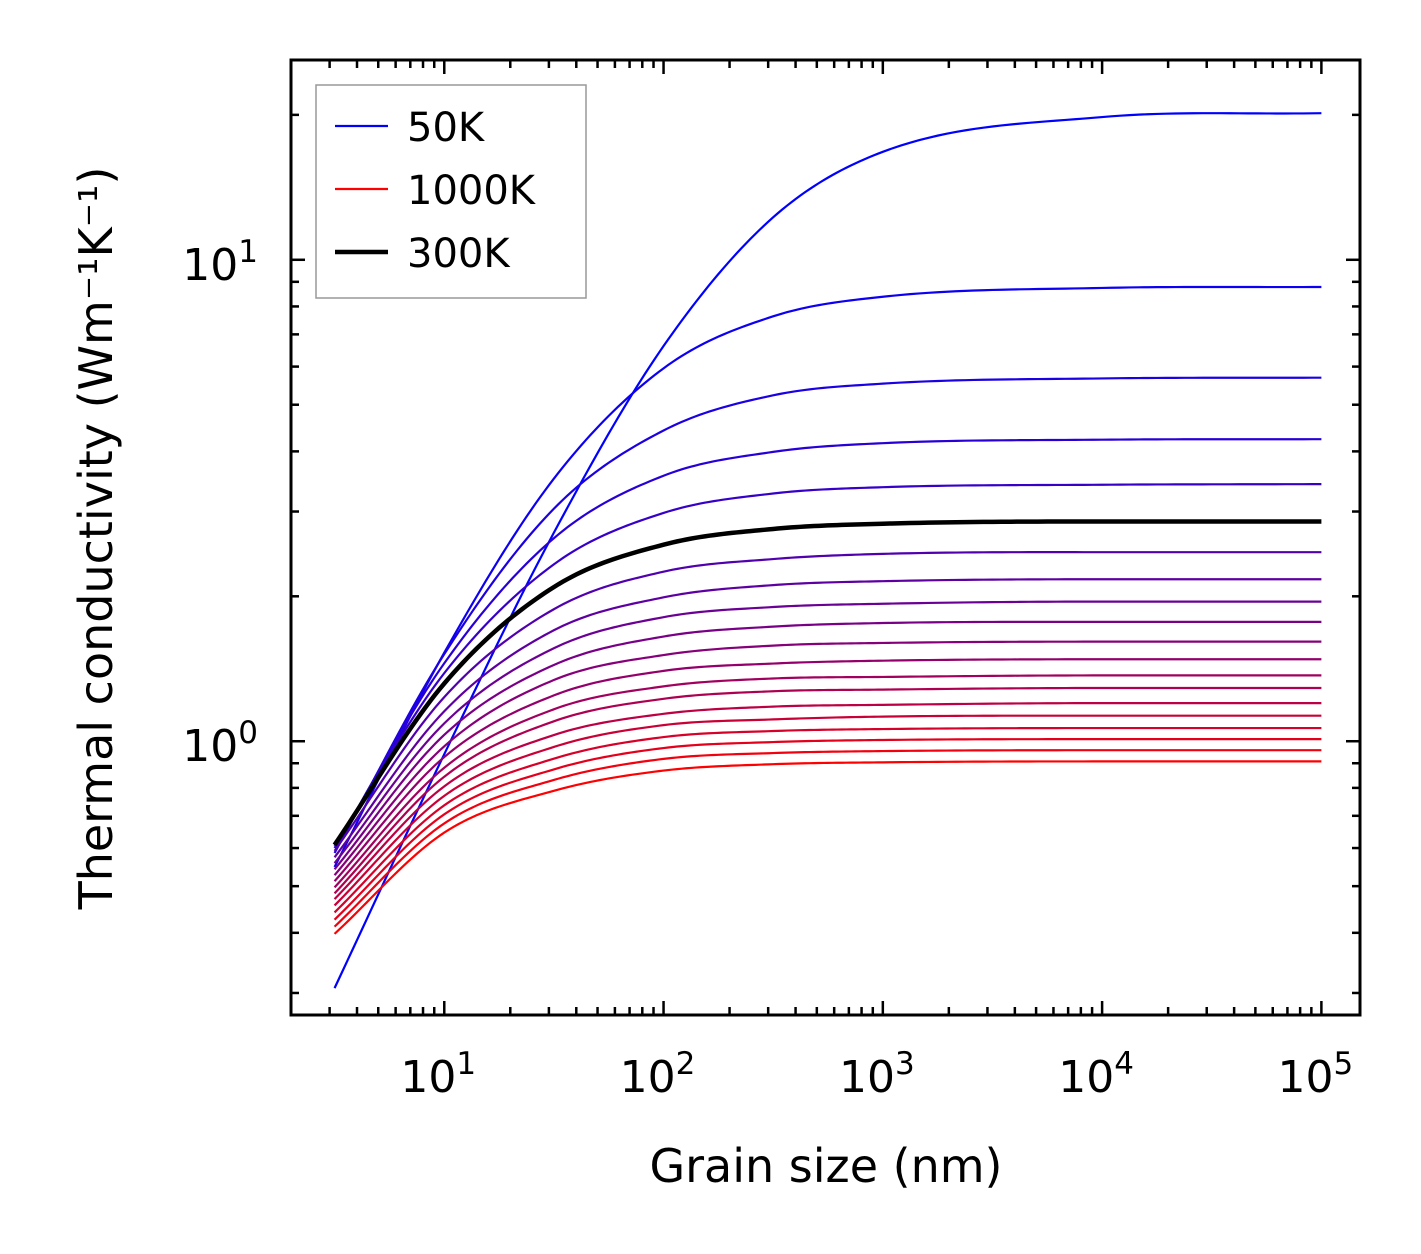  Describe the element at coordinates (96, 539) in the screenshot. I see `y-axis-label: Thermal conductivity (Wm⁻¹K⁻¹)` at that location.